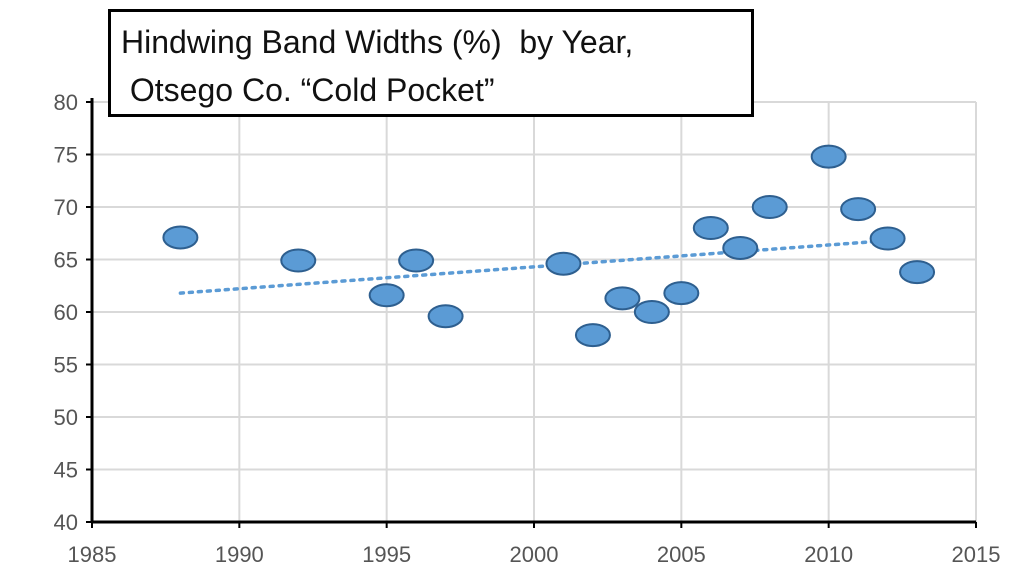 Image resolution: width=1024 pixels, height=573 pixels. I want to click on y-tick-label: 80, so click(66, 102).